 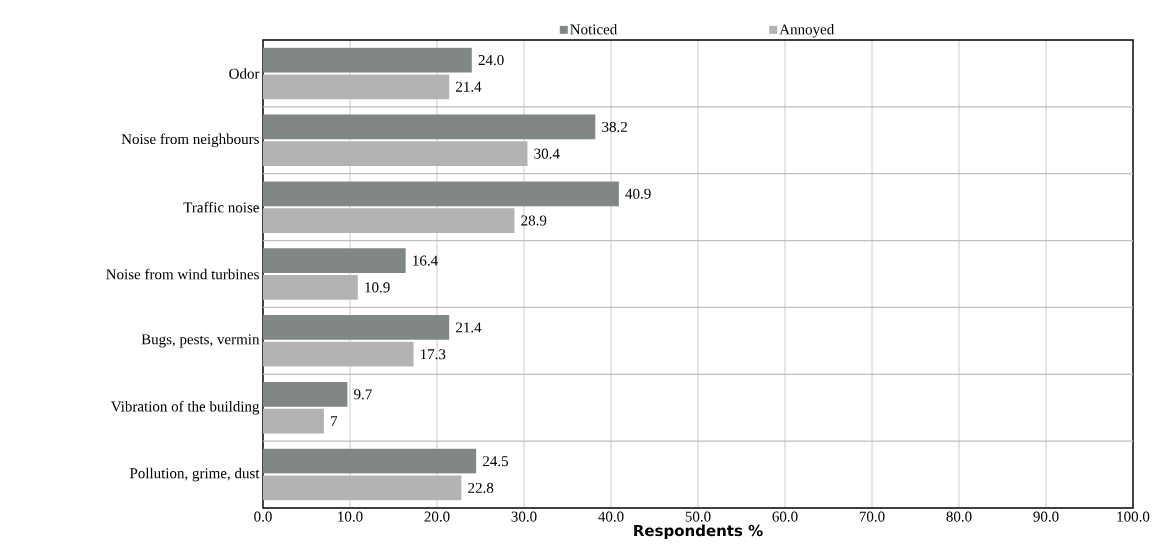 What do you see at coordinates (350, 516) in the screenshot?
I see `x-tick-label: 10.0` at bounding box center [350, 516].